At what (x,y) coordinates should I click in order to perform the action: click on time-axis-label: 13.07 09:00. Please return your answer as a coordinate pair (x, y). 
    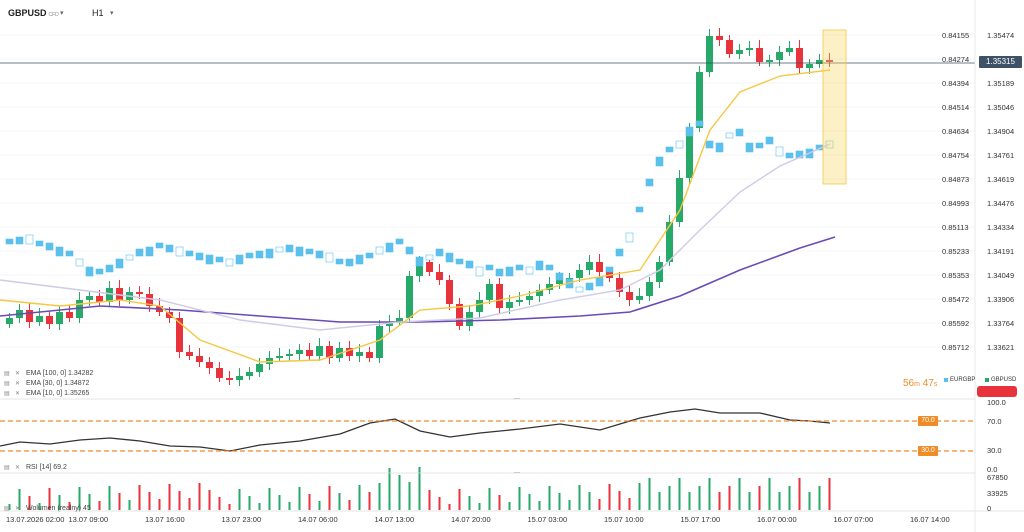
    Looking at the image, I should click on (88, 519).